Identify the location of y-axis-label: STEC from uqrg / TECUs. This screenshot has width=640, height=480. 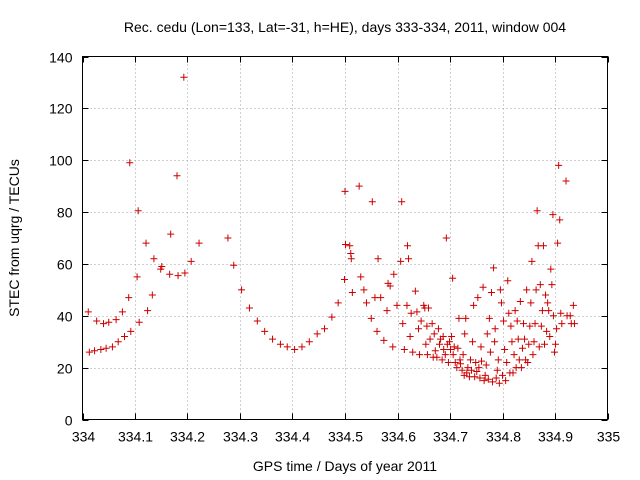
(14, 238).